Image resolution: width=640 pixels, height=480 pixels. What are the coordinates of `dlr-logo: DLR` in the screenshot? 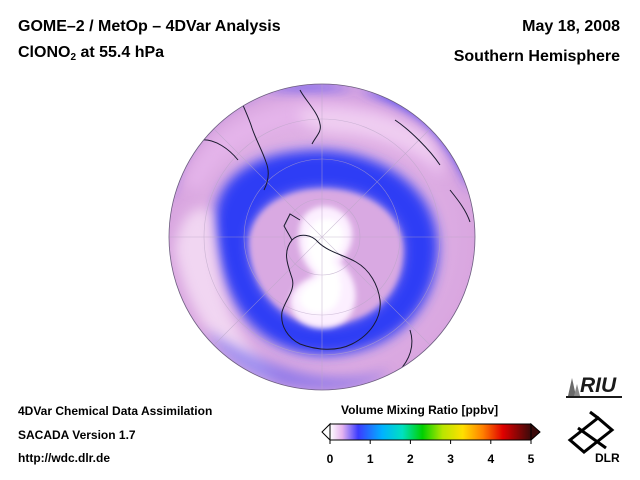 It's located at (607, 458).